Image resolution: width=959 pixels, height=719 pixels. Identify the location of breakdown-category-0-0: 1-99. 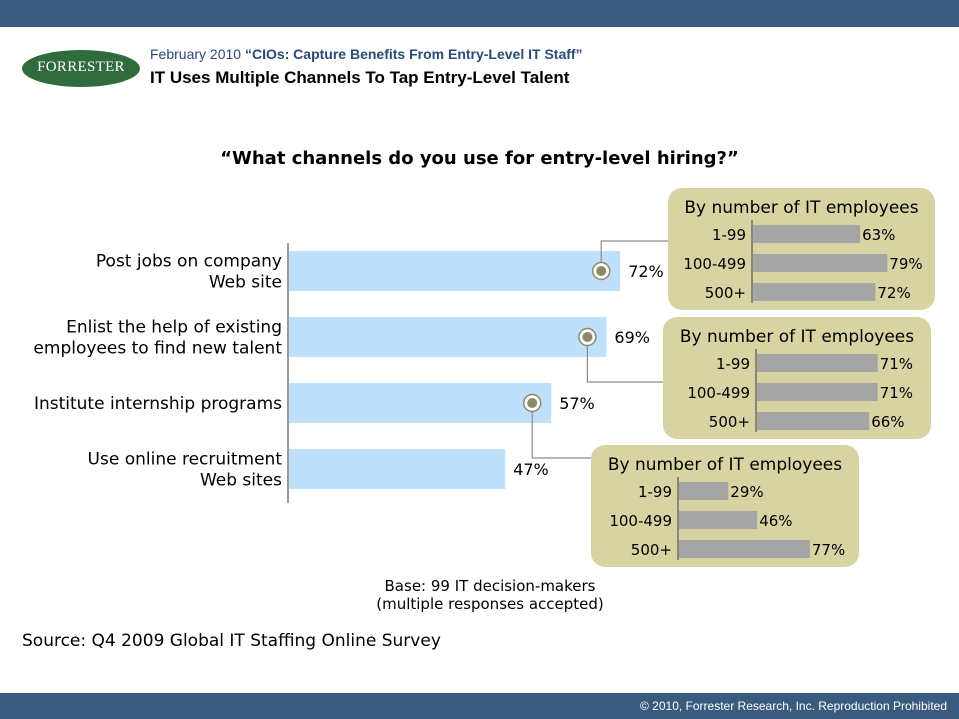
(729, 235).